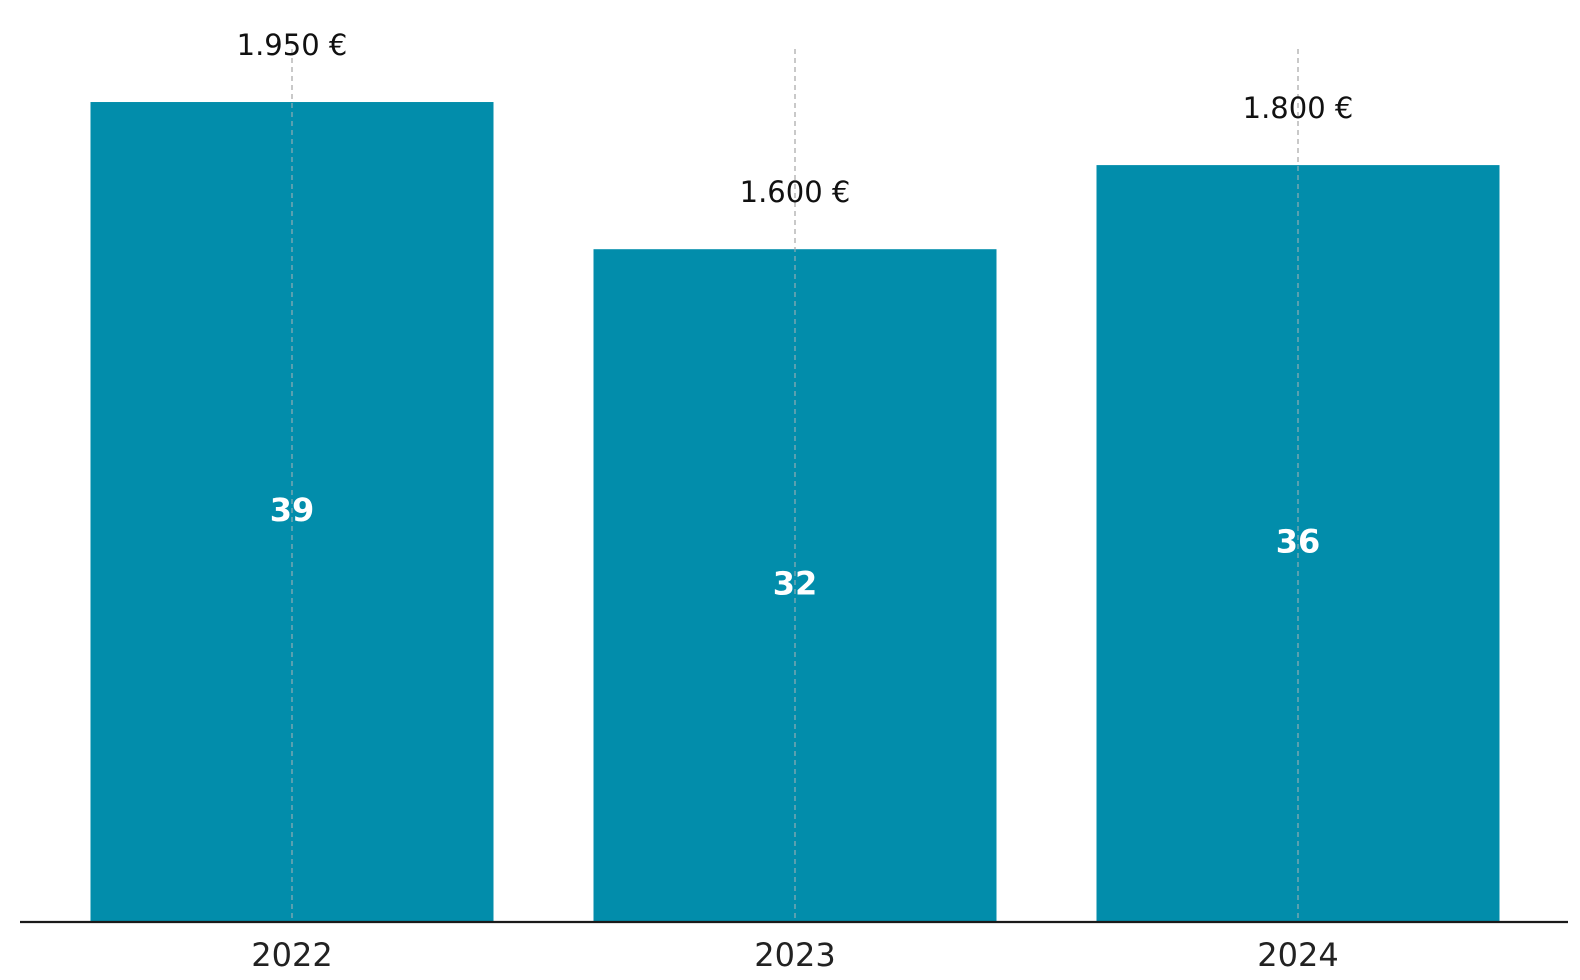  I want to click on x-axis-tick-labels: 2022 2023 2024, so click(794, 955).